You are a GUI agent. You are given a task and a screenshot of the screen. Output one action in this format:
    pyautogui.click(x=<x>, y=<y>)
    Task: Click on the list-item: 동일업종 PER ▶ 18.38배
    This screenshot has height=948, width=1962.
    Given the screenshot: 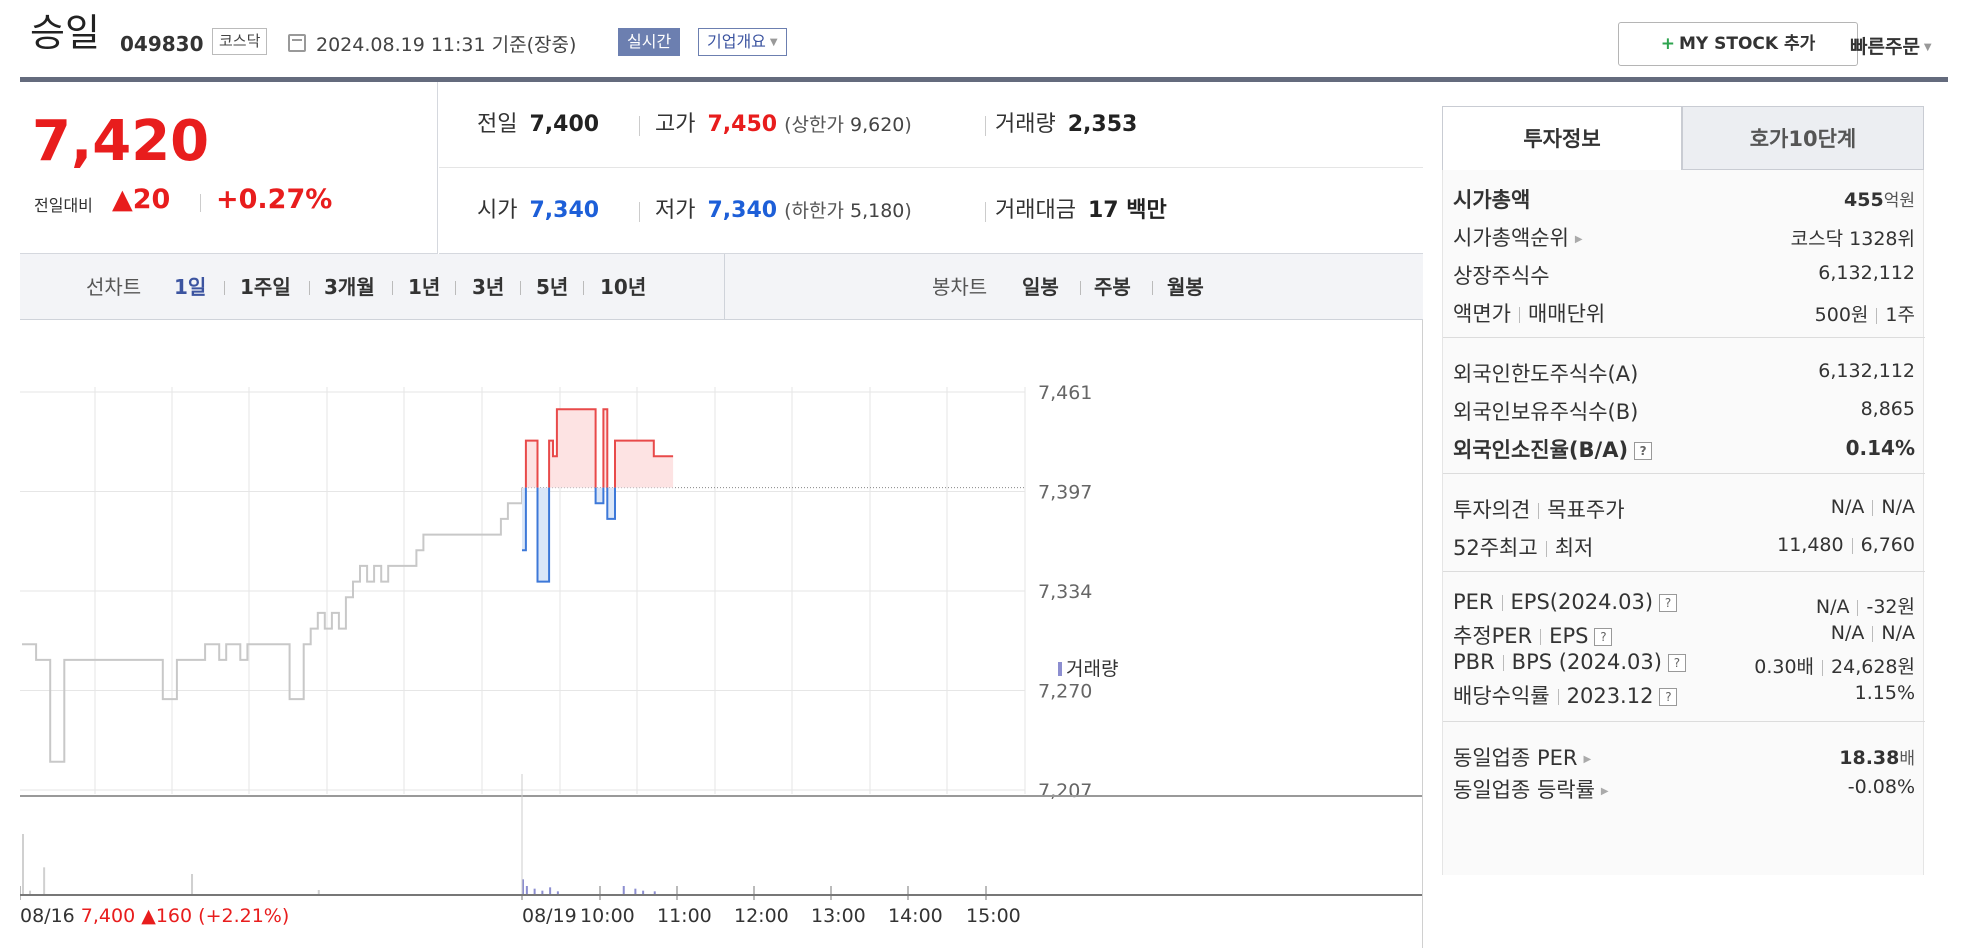 What is the action you would take?
    pyautogui.click(x=1684, y=755)
    